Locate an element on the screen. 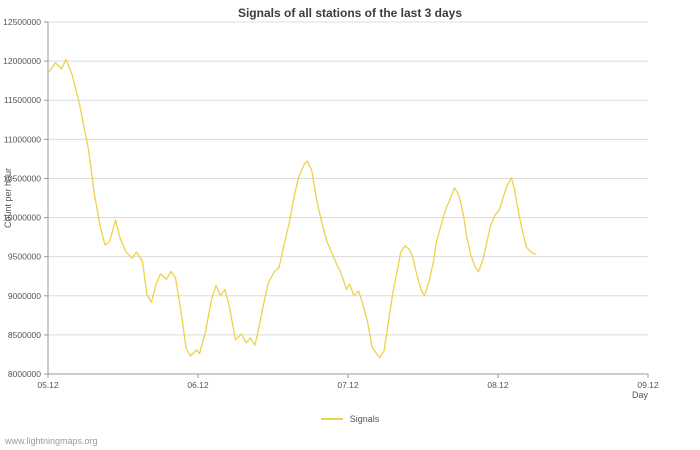  x-tick-label: 09.12 is located at coordinates (648, 385).